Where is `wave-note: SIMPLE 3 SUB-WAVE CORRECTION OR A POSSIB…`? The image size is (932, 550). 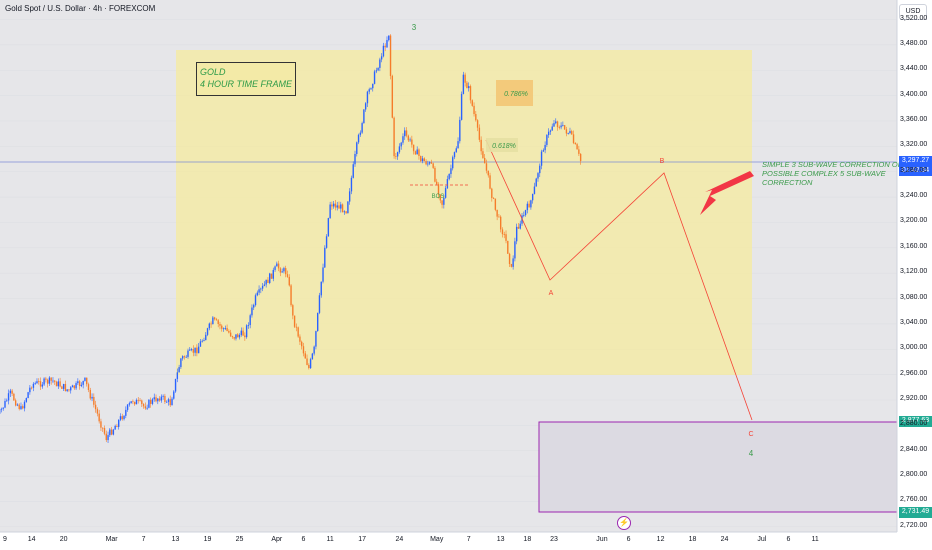
wave-note: SIMPLE 3 SUB-WAVE CORRECTION OR A POSSIB… is located at coordinates (836, 173).